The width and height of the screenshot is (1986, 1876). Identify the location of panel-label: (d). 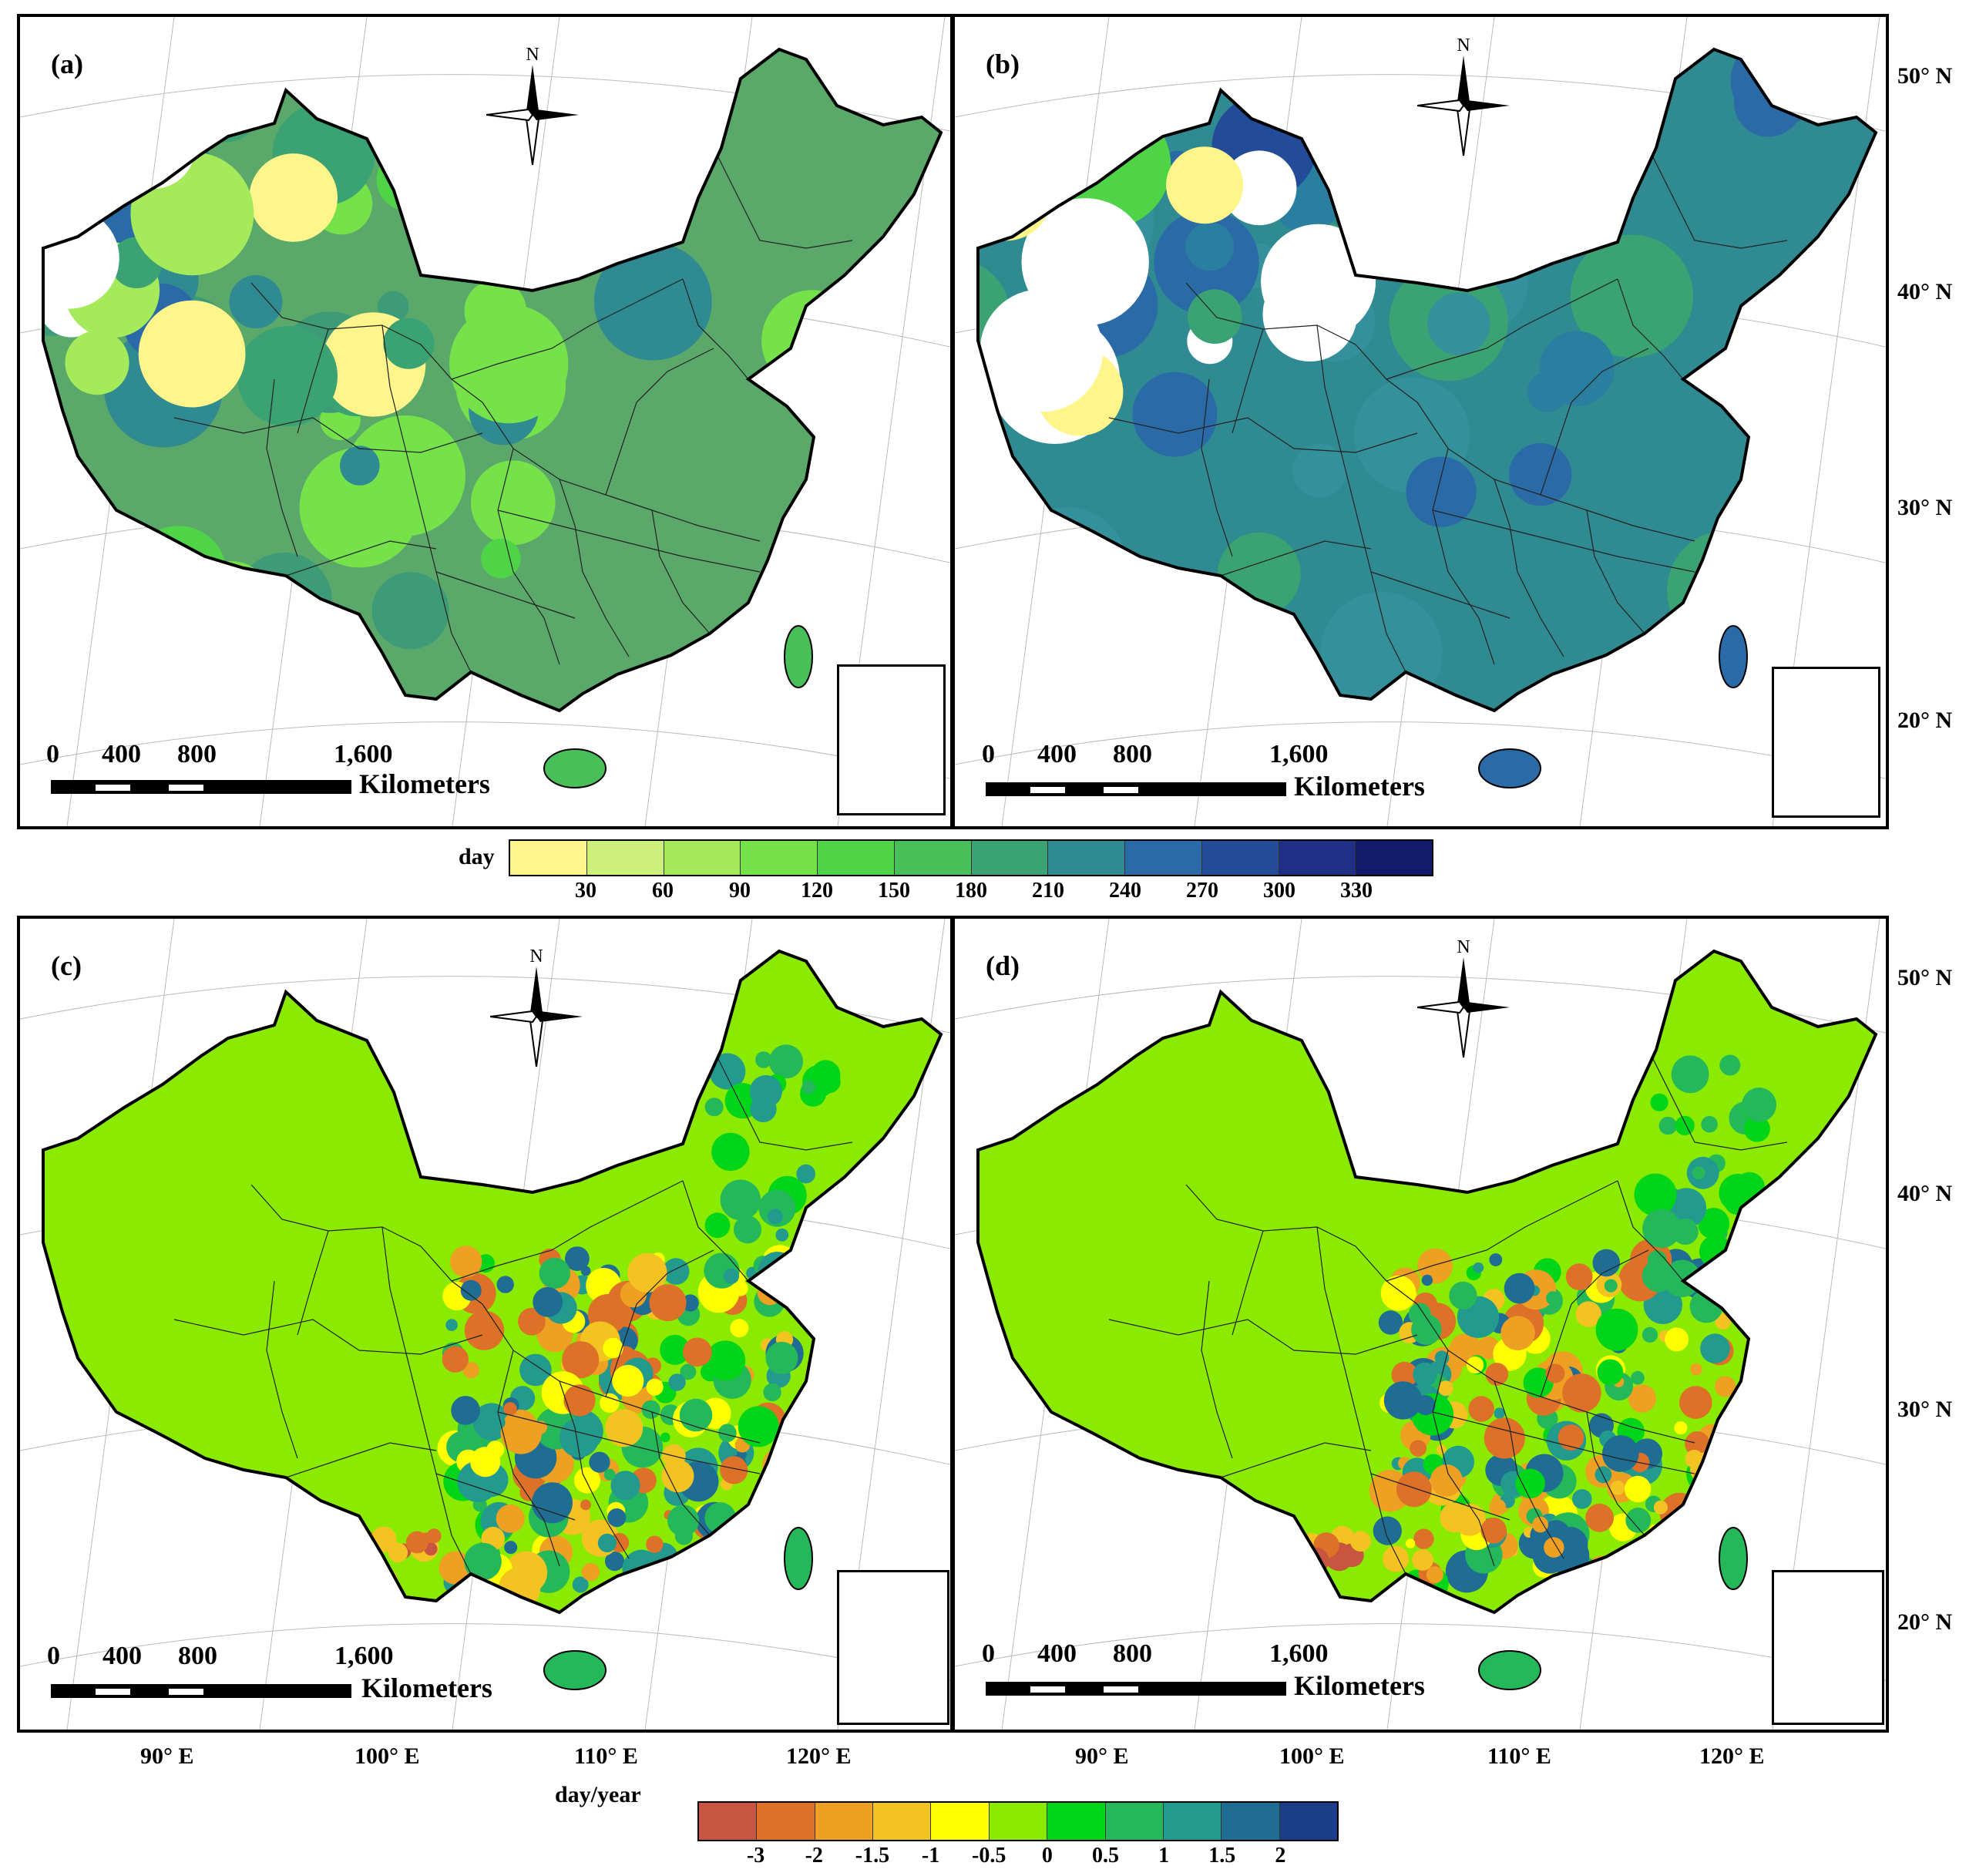
(1003, 965).